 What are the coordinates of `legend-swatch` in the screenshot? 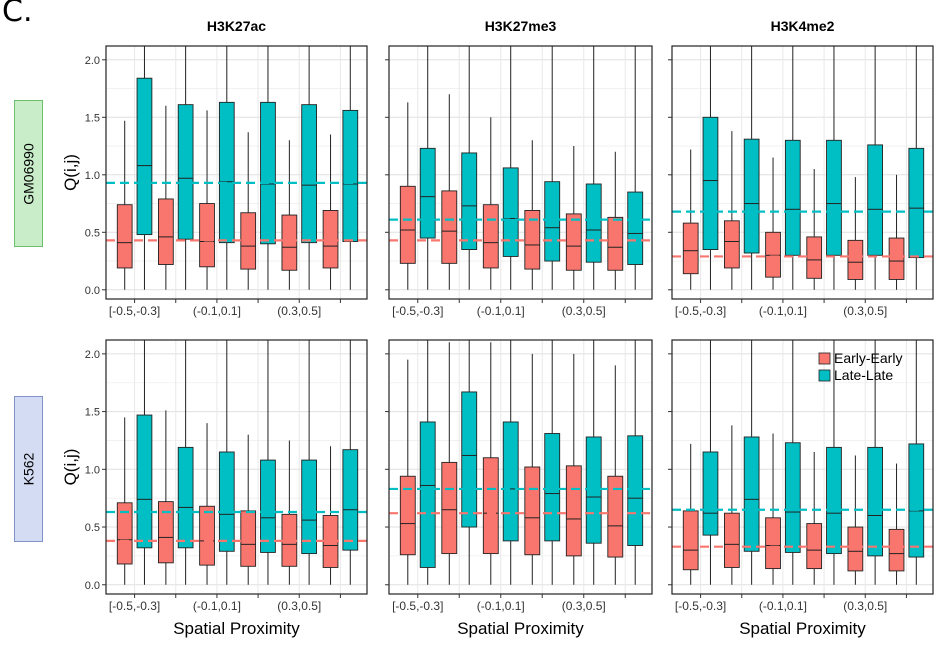 It's located at (824, 375).